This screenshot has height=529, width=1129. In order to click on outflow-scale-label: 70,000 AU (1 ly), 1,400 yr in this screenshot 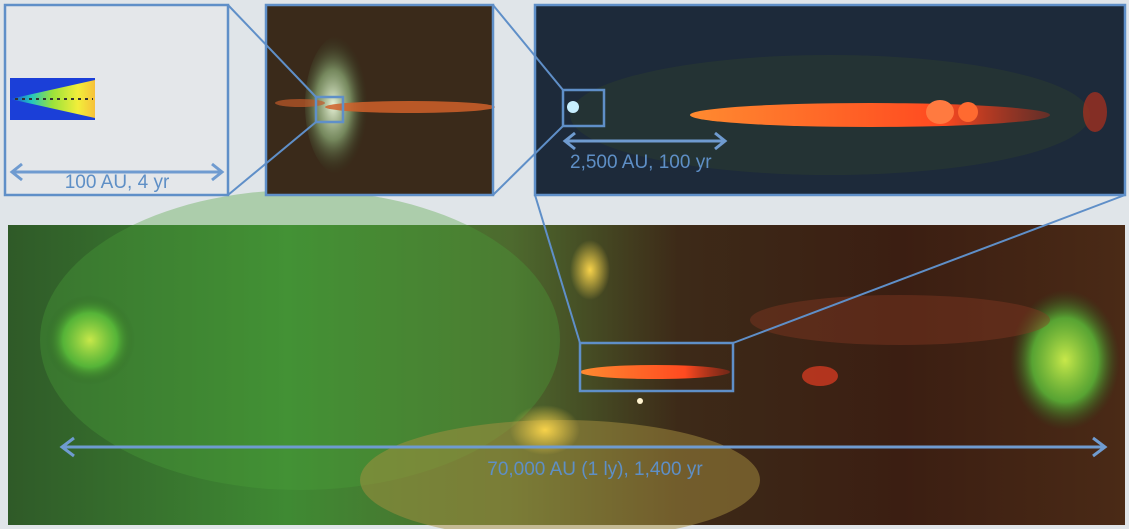, I will do `click(595, 469)`.